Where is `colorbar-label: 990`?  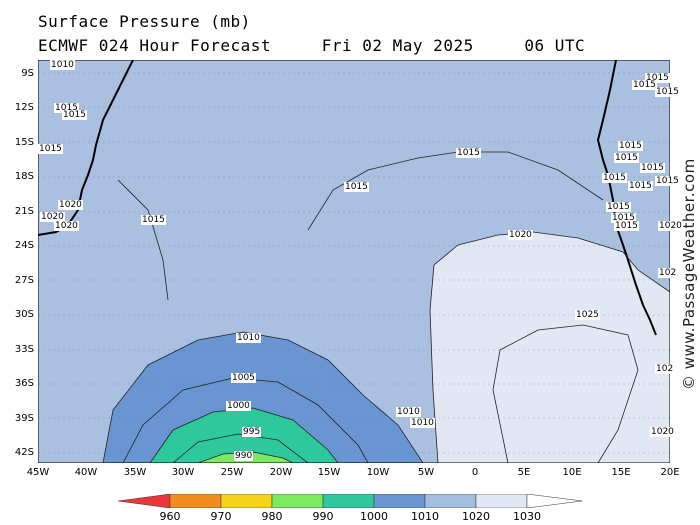
colorbar-label: 990 is located at coordinates (323, 516).